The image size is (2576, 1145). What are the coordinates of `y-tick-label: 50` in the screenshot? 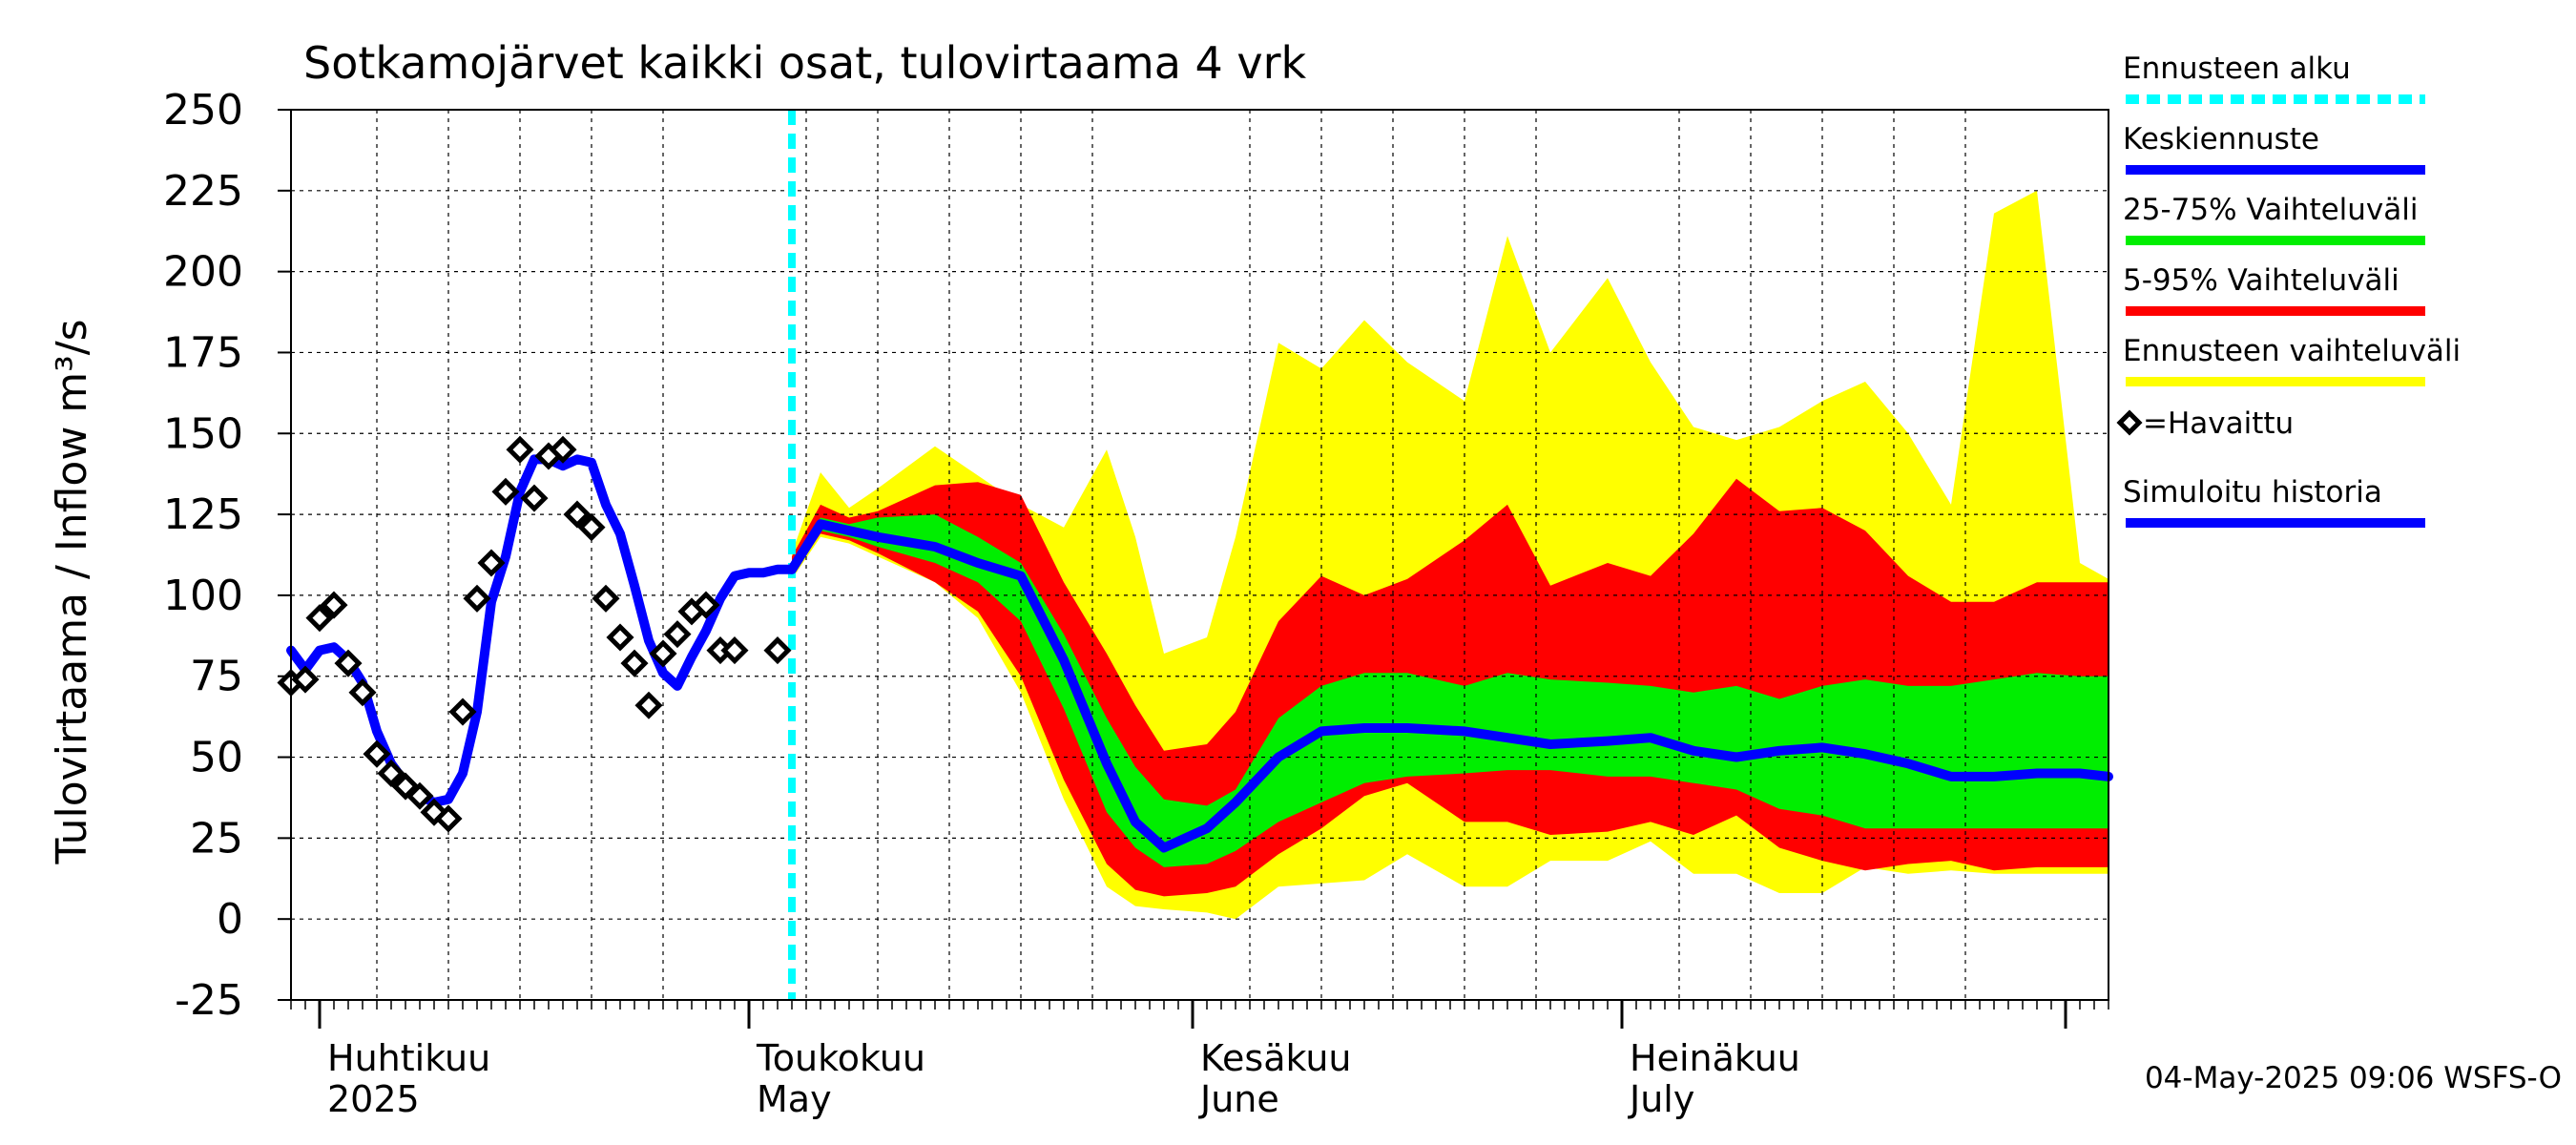 It's located at (216, 758).